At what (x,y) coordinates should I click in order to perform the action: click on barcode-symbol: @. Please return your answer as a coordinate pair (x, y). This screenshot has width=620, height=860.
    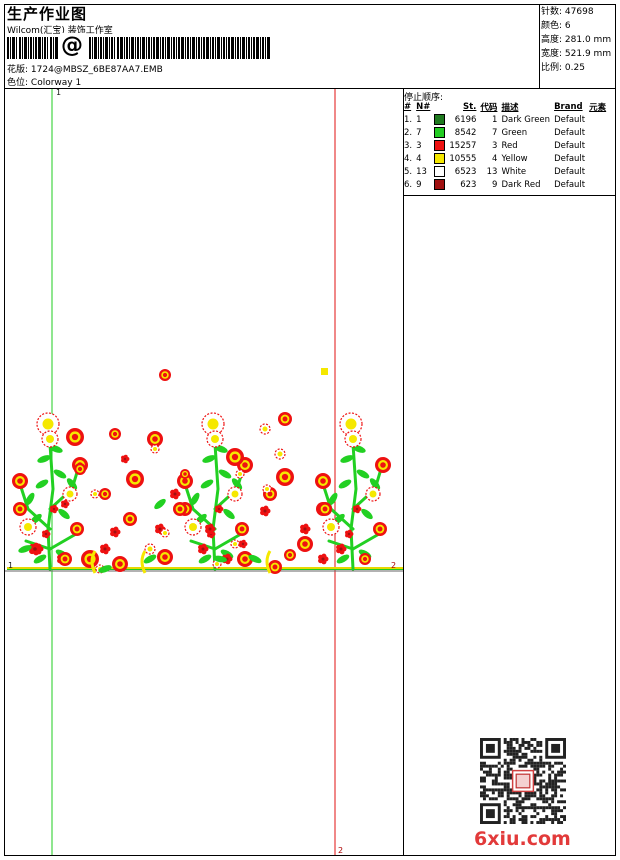
    Looking at the image, I should click on (72, 46).